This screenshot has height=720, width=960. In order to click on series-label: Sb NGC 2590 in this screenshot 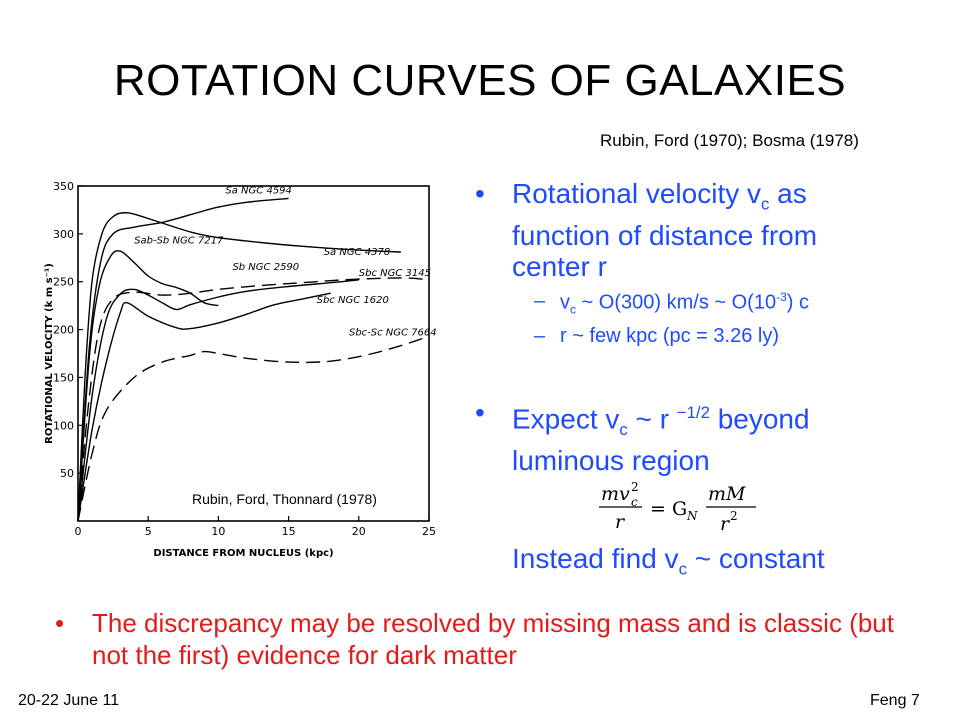, I will do `click(265, 267)`.